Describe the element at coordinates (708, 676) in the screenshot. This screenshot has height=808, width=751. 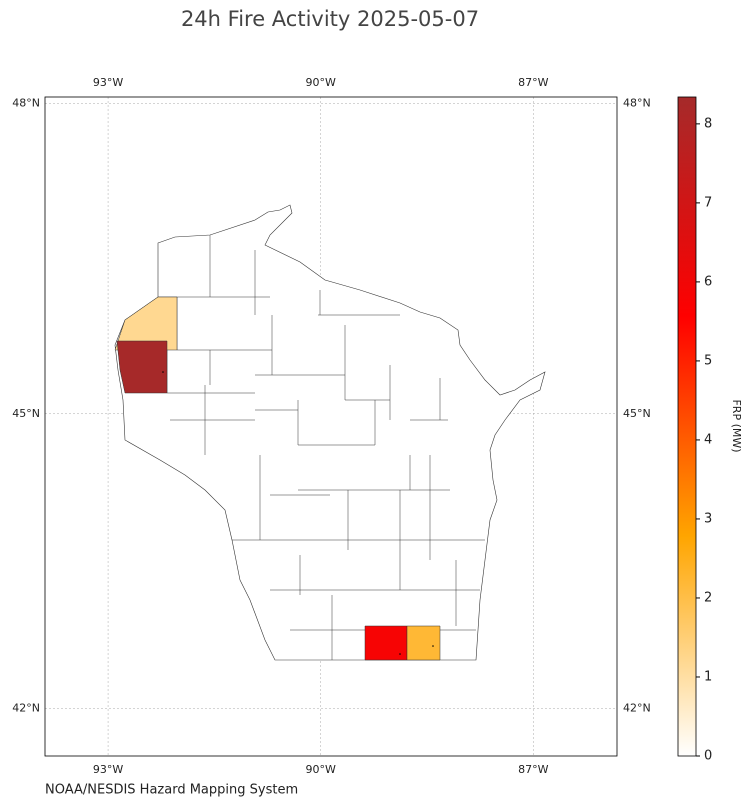
I see `colorbar-tick-label: 1` at that location.